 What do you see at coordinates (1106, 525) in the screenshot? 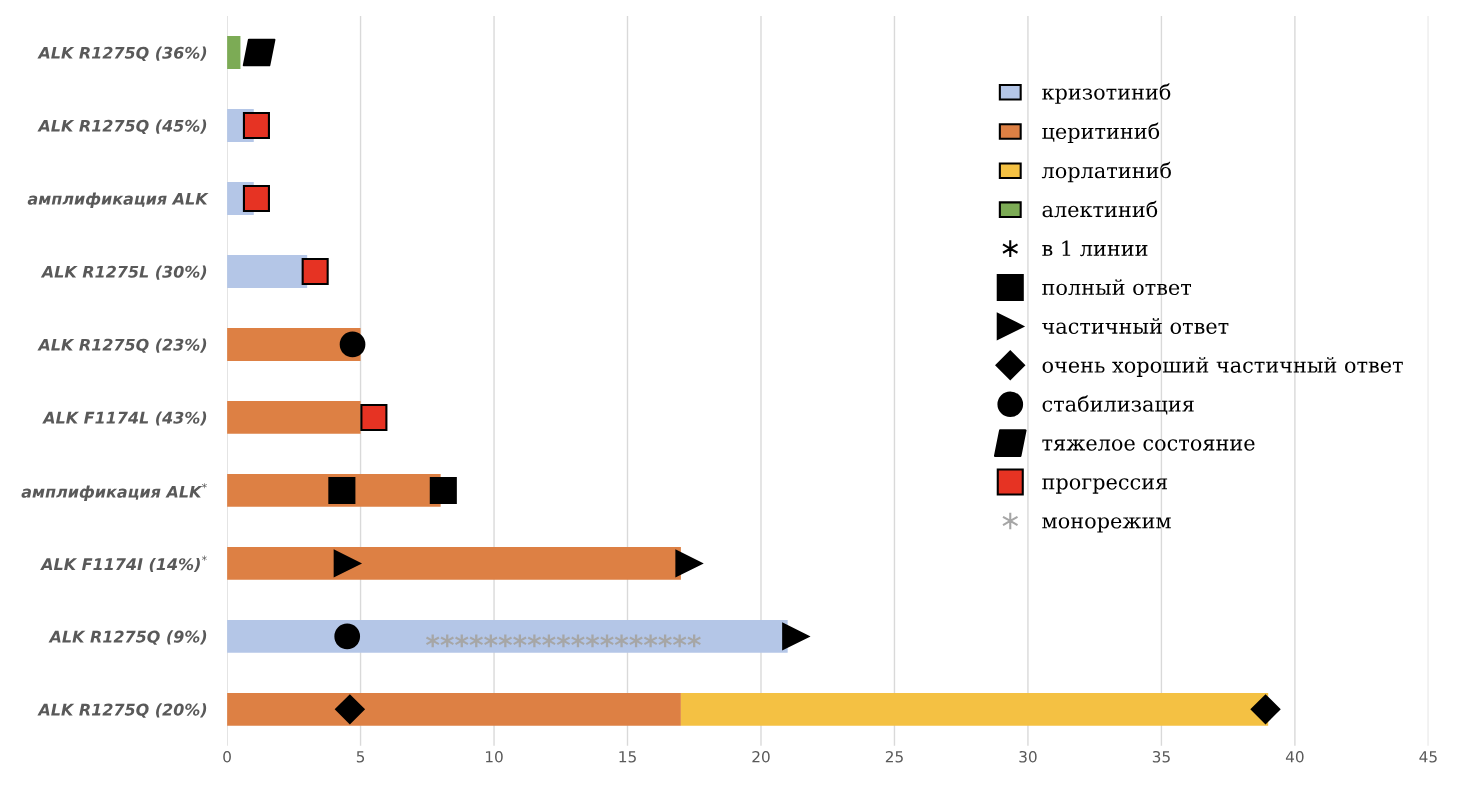
I see `legend-label: монорежим` at bounding box center [1106, 525].